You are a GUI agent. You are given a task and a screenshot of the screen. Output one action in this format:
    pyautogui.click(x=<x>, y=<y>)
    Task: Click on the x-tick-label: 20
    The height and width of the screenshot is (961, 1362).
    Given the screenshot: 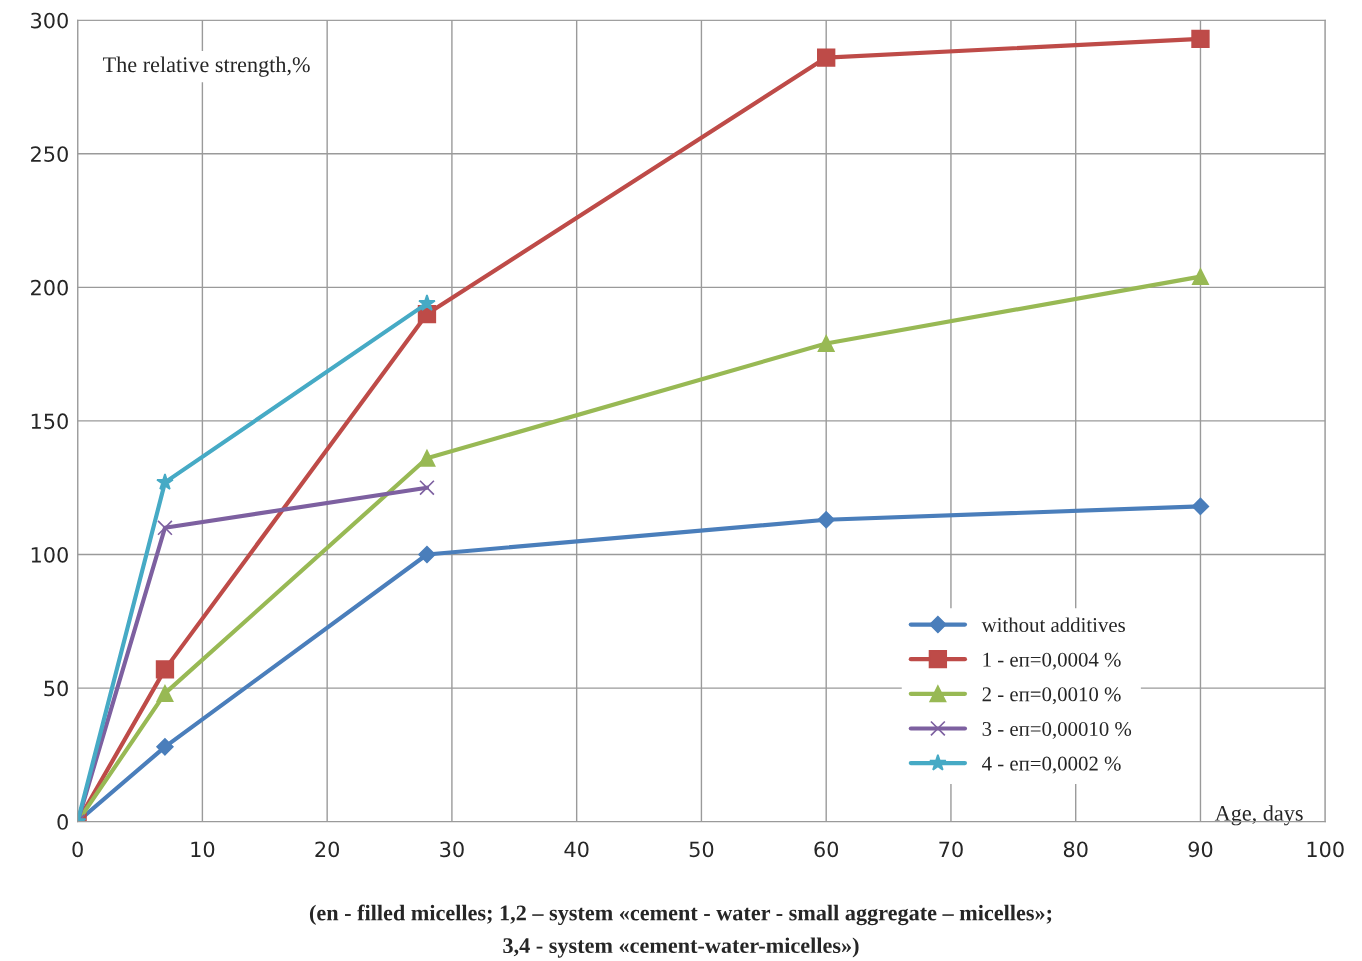 What is the action you would take?
    pyautogui.click(x=327, y=849)
    